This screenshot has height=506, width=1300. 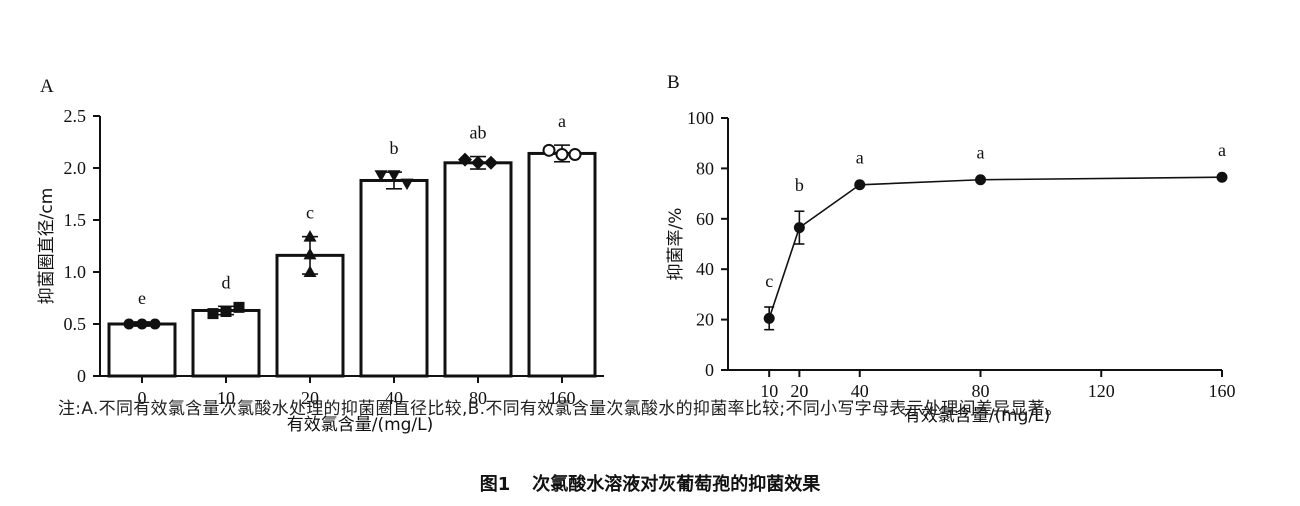 I want to click on y-tick-label-b: 60, so click(x=705, y=219).